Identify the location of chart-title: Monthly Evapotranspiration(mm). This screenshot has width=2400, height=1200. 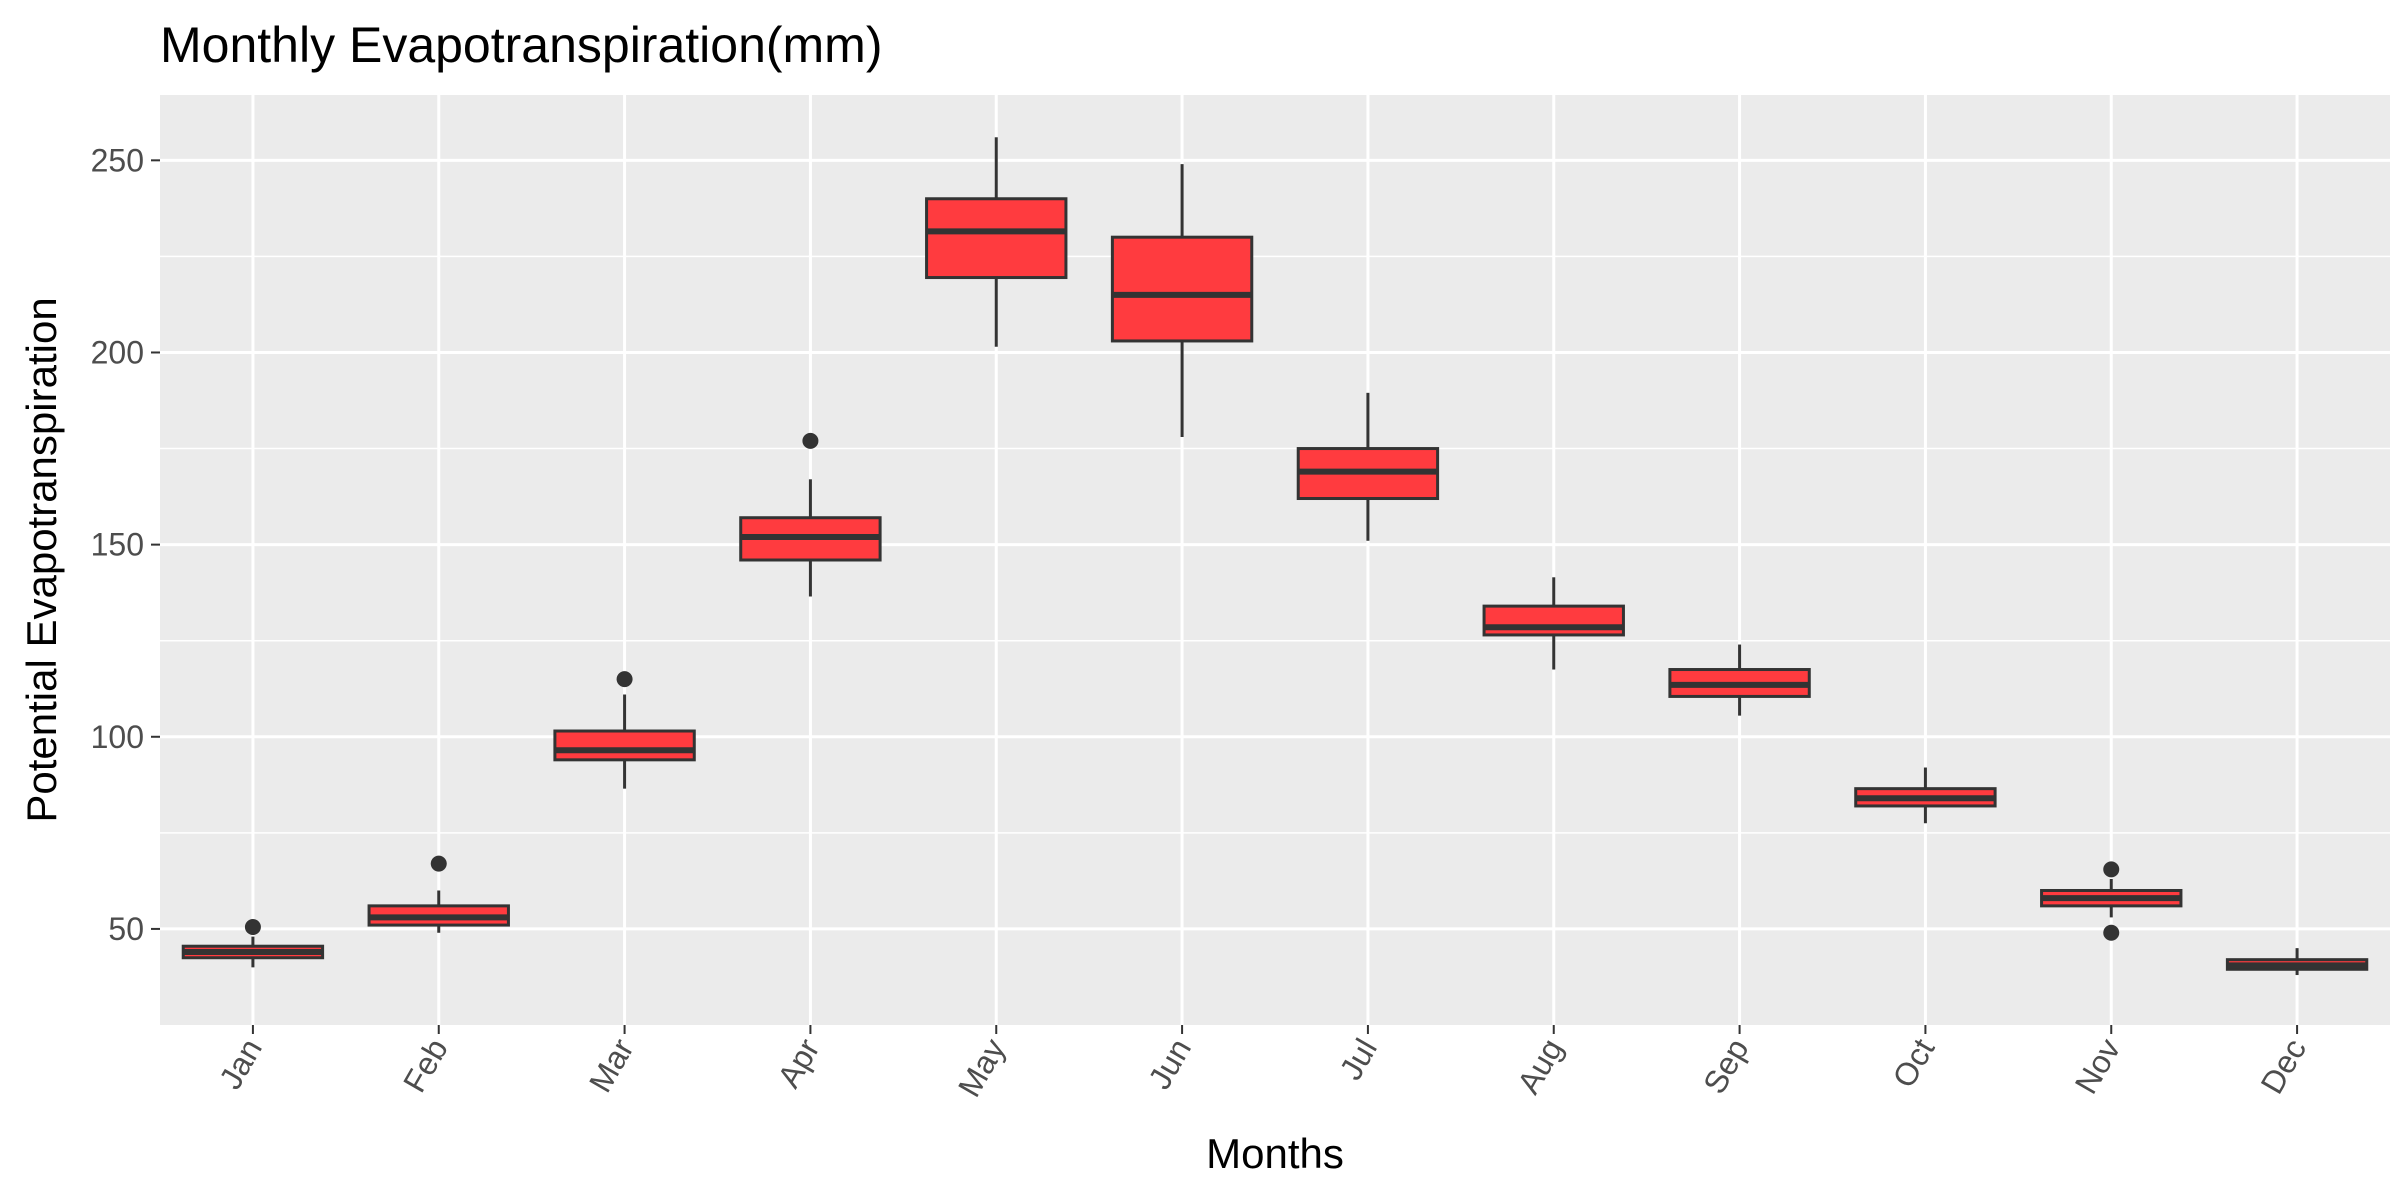
(521, 45).